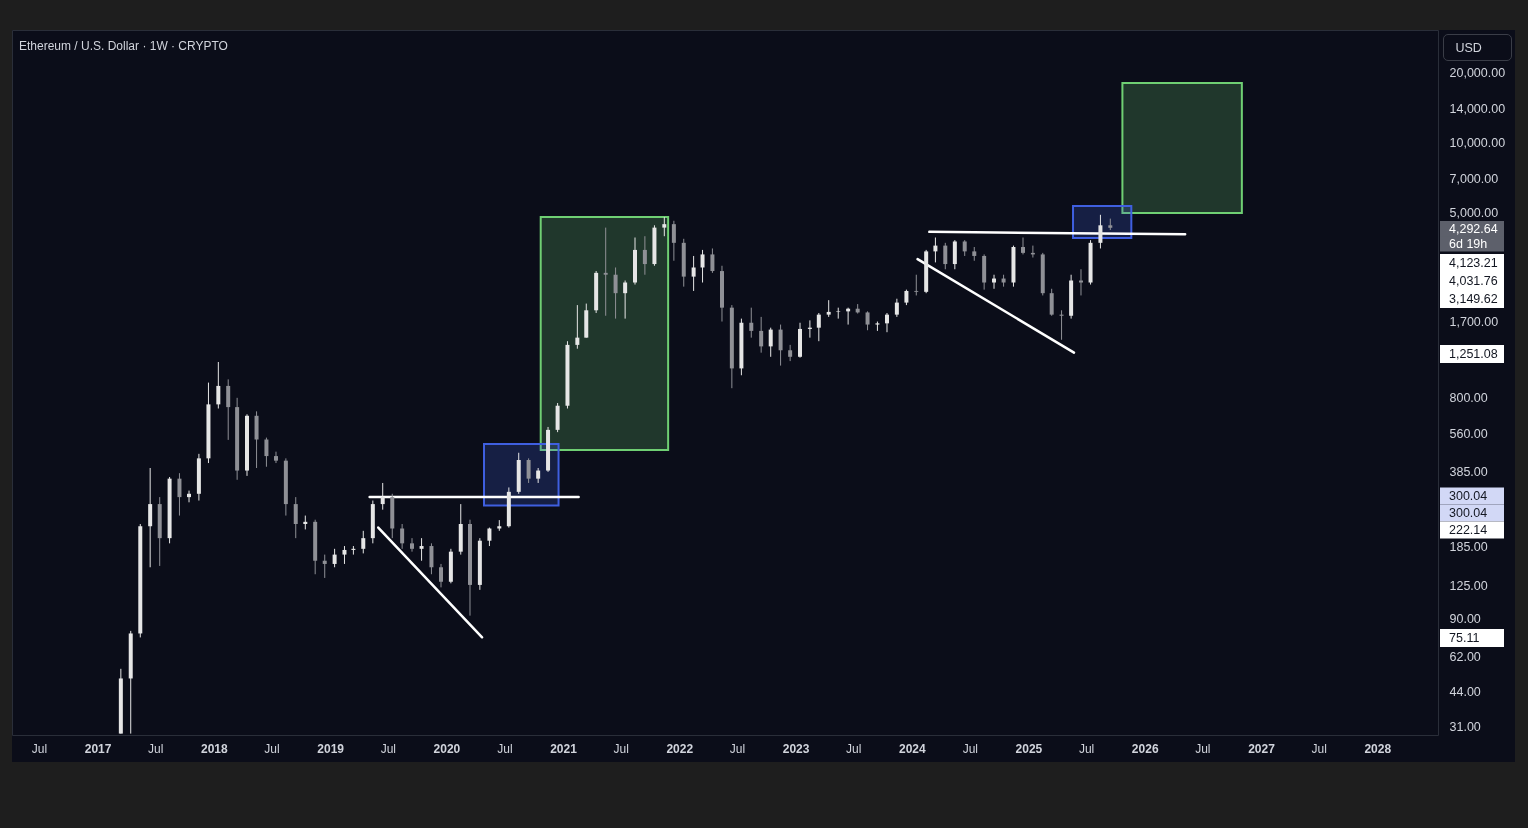 This screenshot has height=828, width=1528. Describe the element at coordinates (1474, 178) in the screenshot. I see `y-tick-label: 7,000.00` at that location.